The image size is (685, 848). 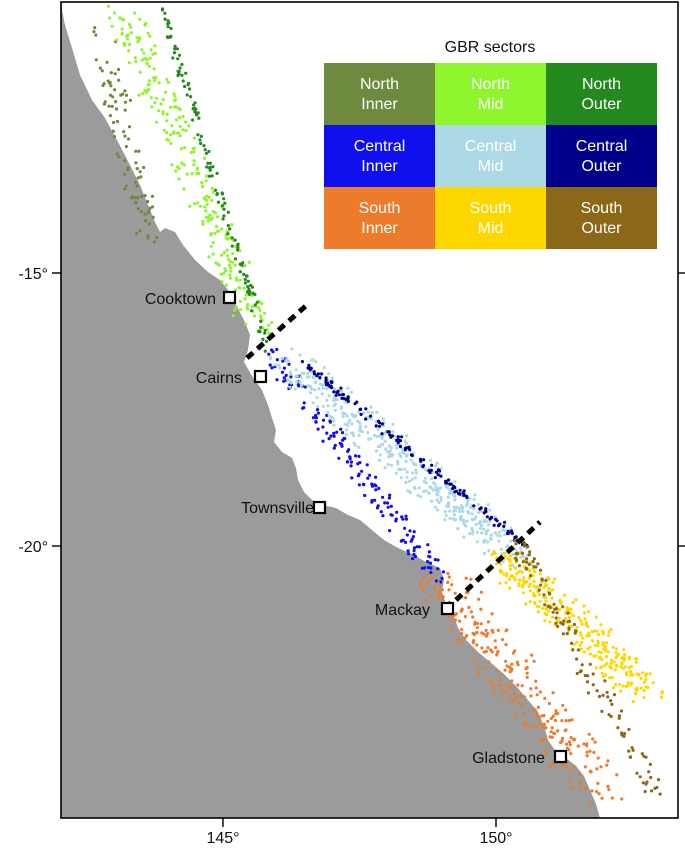 I want to click on legend-label: Mid, so click(x=491, y=228).